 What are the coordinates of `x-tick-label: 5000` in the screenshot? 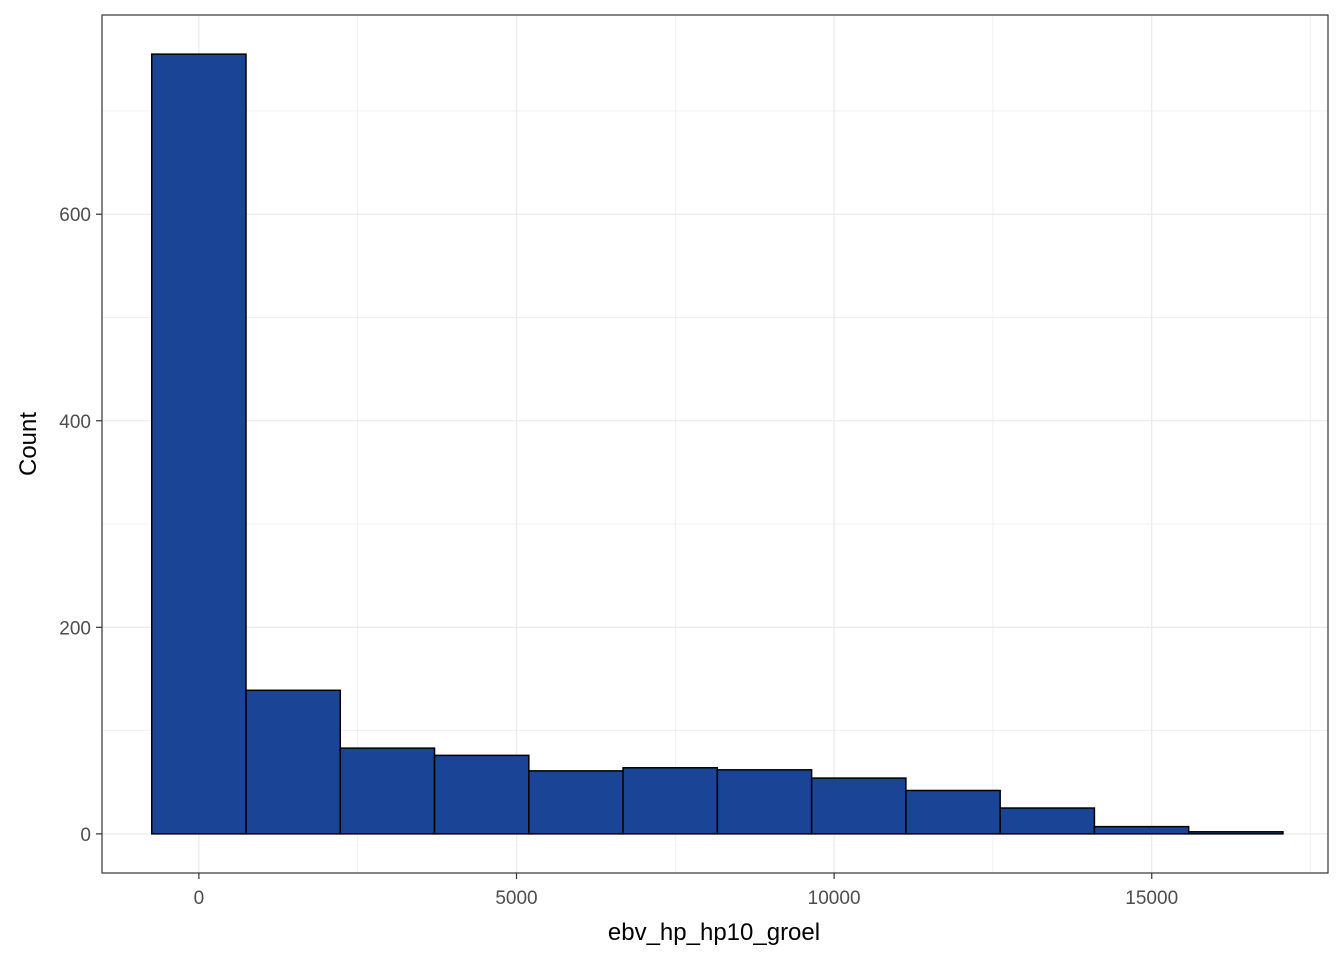 It's located at (516, 898).